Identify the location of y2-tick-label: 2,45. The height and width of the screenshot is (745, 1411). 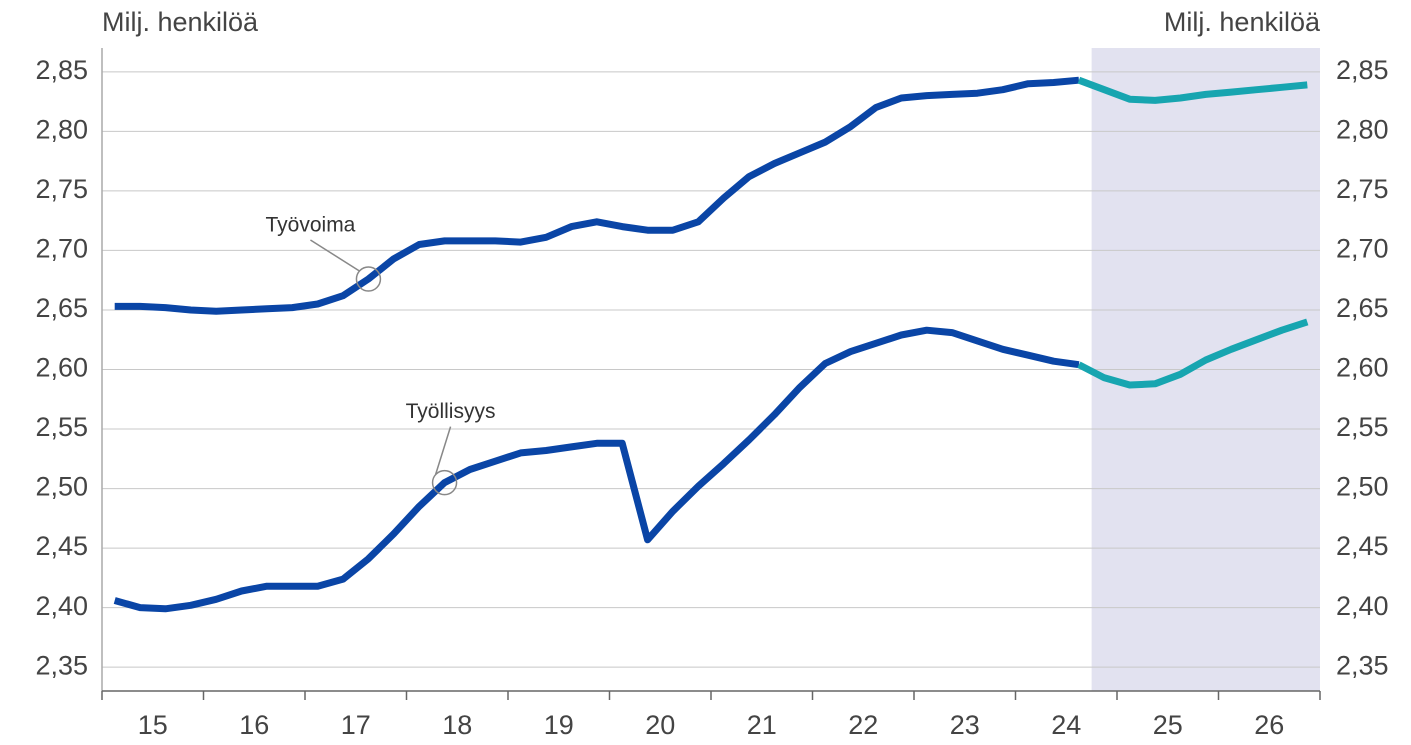
(1362, 546).